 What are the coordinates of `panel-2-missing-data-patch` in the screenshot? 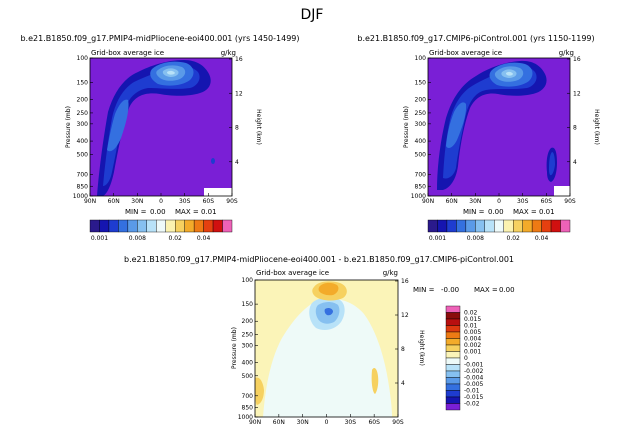 It's located at (562, 191).